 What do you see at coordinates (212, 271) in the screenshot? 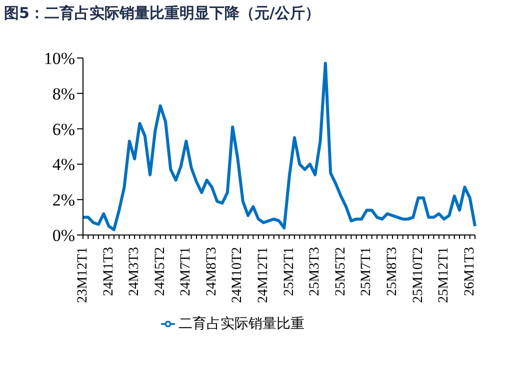
I see `x-tick-label: 24M8T3` at bounding box center [212, 271].